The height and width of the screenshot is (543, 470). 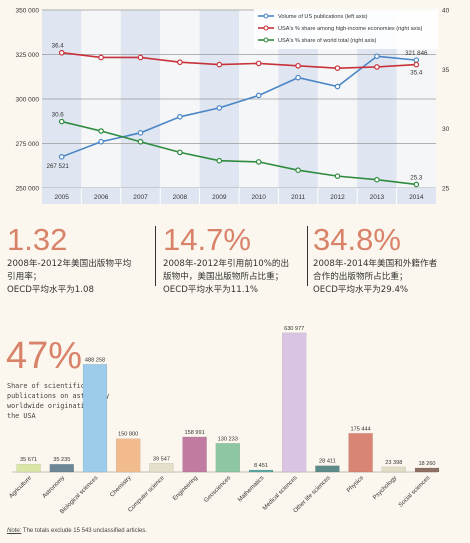 What do you see at coordinates (194, 433) in the screenshot?
I see `bar-value-label: 158 991` at bounding box center [194, 433].